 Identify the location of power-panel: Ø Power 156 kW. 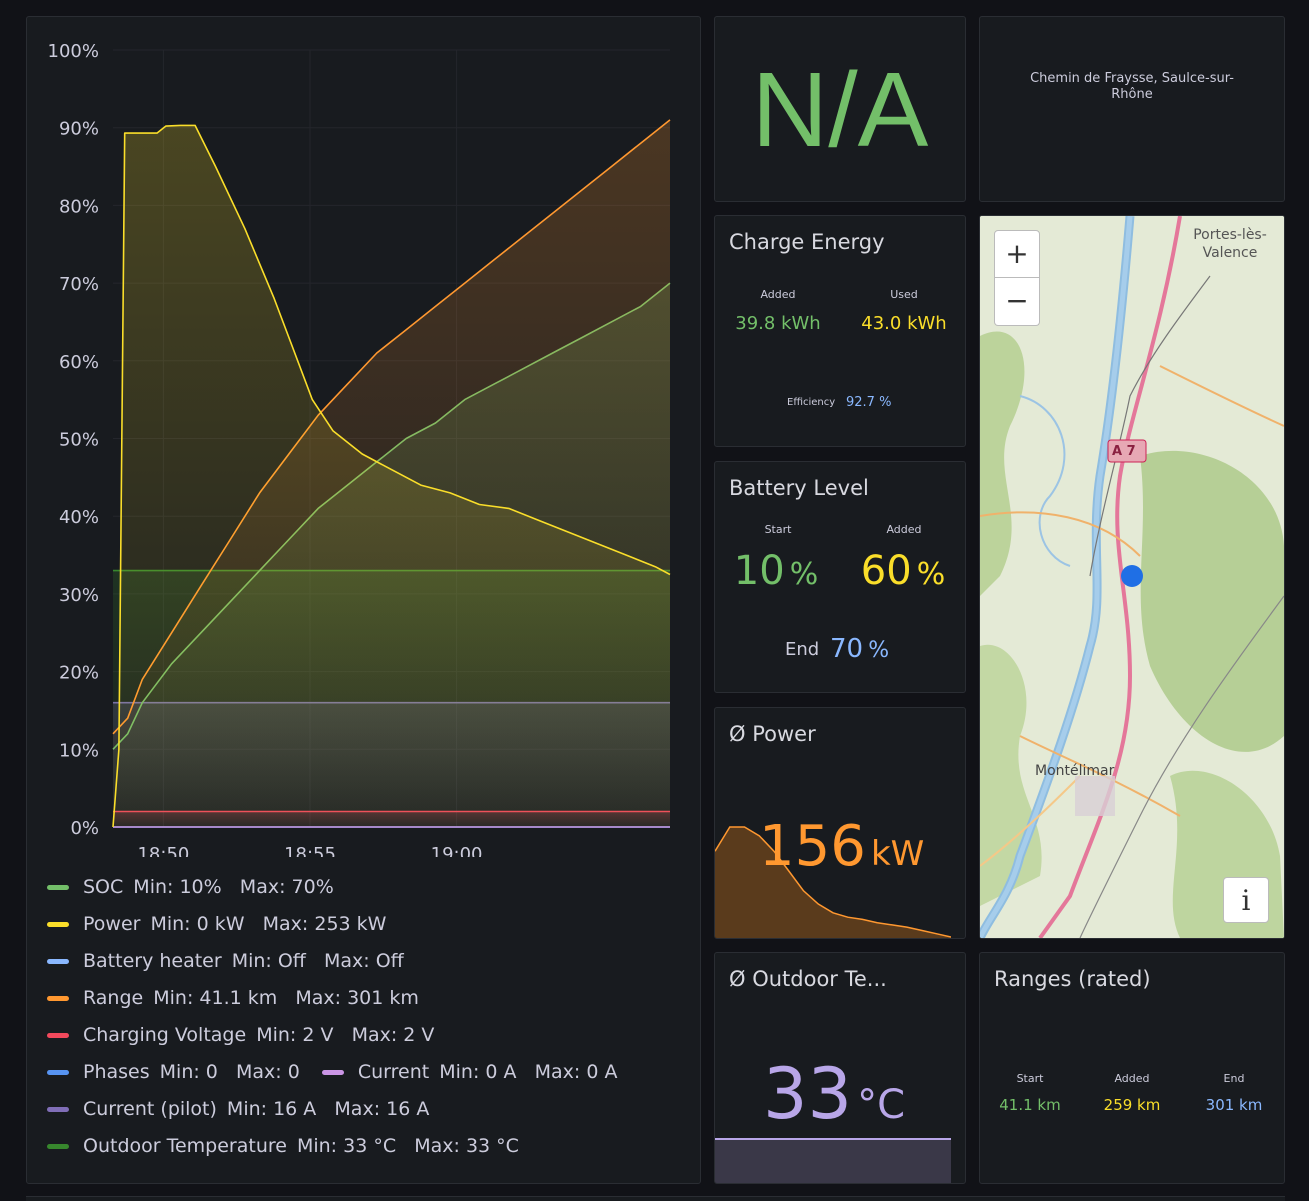
(840, 823).